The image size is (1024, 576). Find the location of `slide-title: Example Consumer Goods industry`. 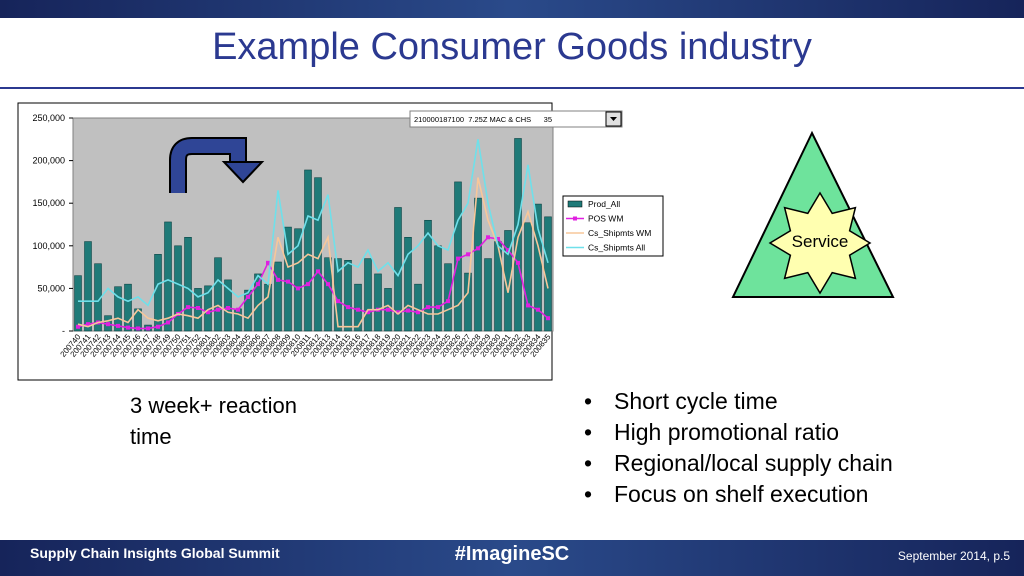

slide-title: Example Consumer Goods industry is located at coordinates (512, 47).